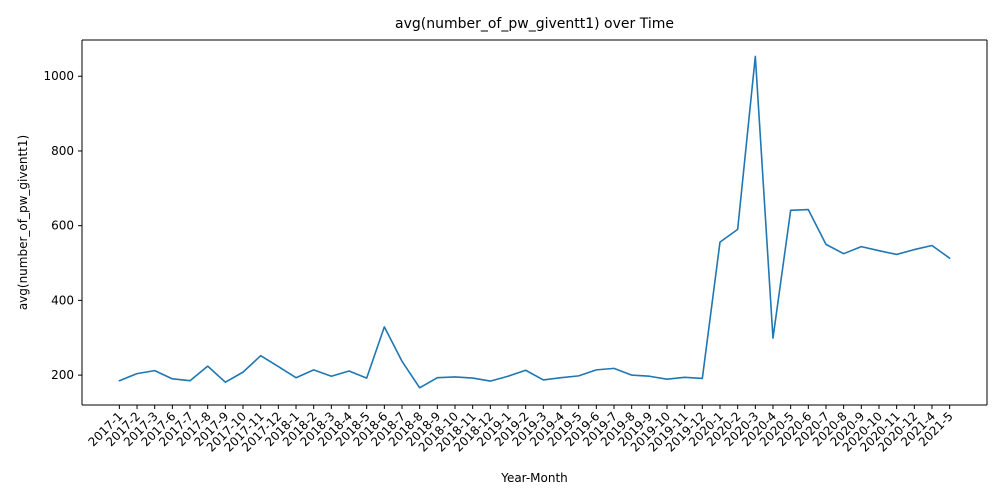 The height and width of the screenshot is (500, 1000). Describe the element at coordinates (62, 300) in the screenshot. I see `y-tick-label: 400` at that location.